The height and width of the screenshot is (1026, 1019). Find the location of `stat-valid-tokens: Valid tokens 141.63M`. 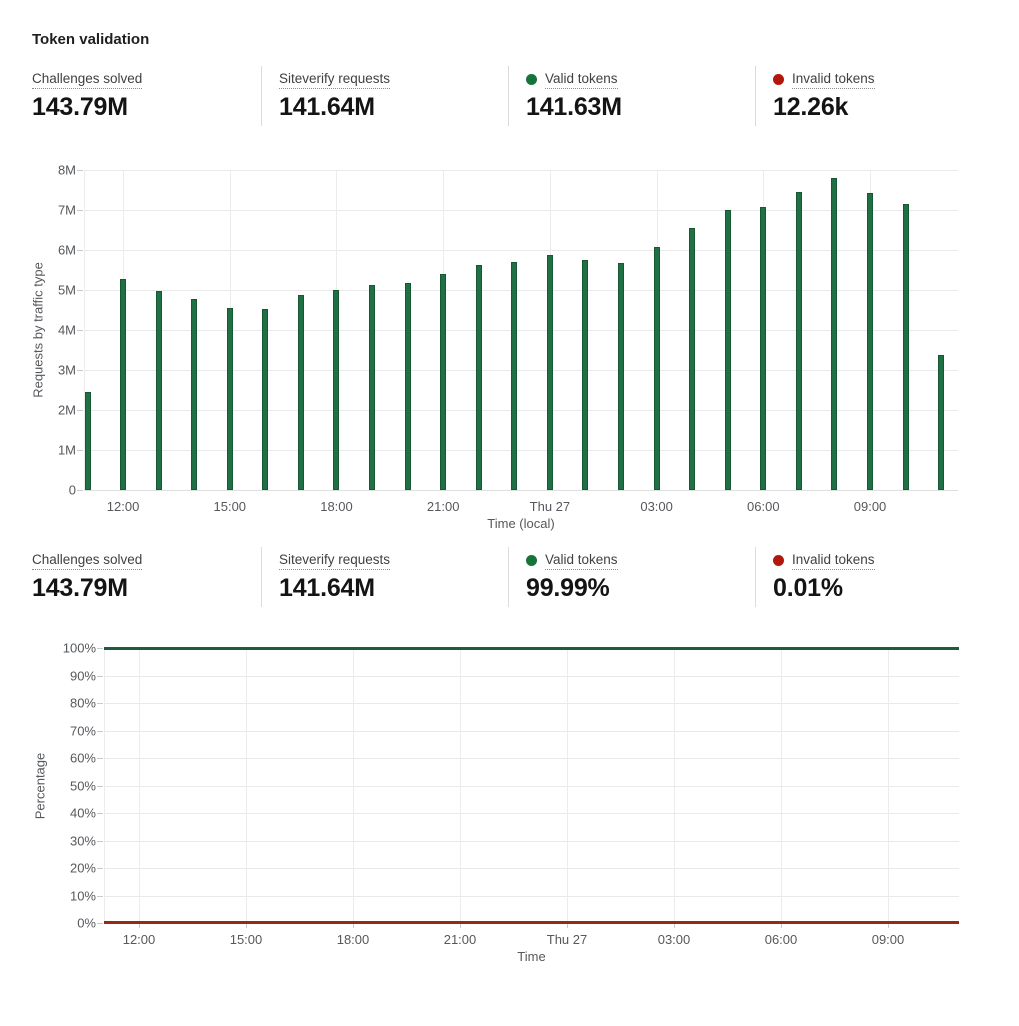

stat-valid-tokens: Valid tokens 141.63M is located at coordinates (631, 96).